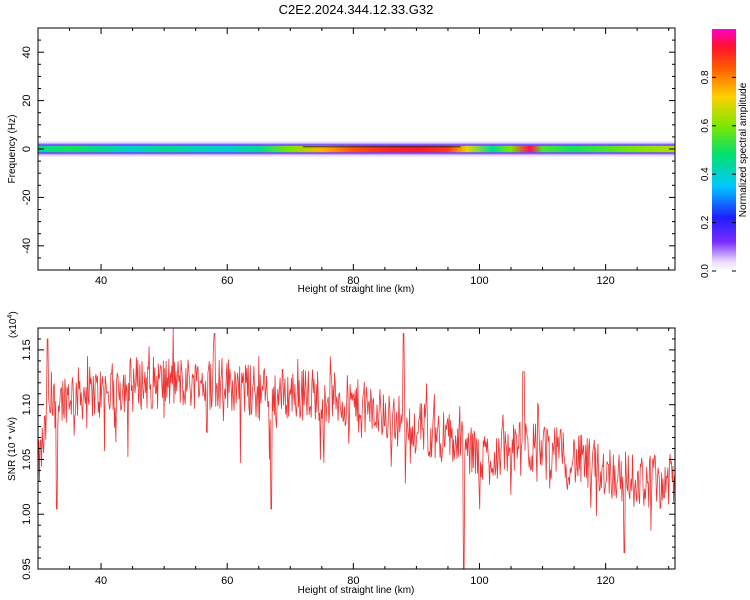 The image size is (750, 600). I want to click on colorbar-ticks: 0.0 0.2 0.4 0.6 0.8, so click(718, 174).